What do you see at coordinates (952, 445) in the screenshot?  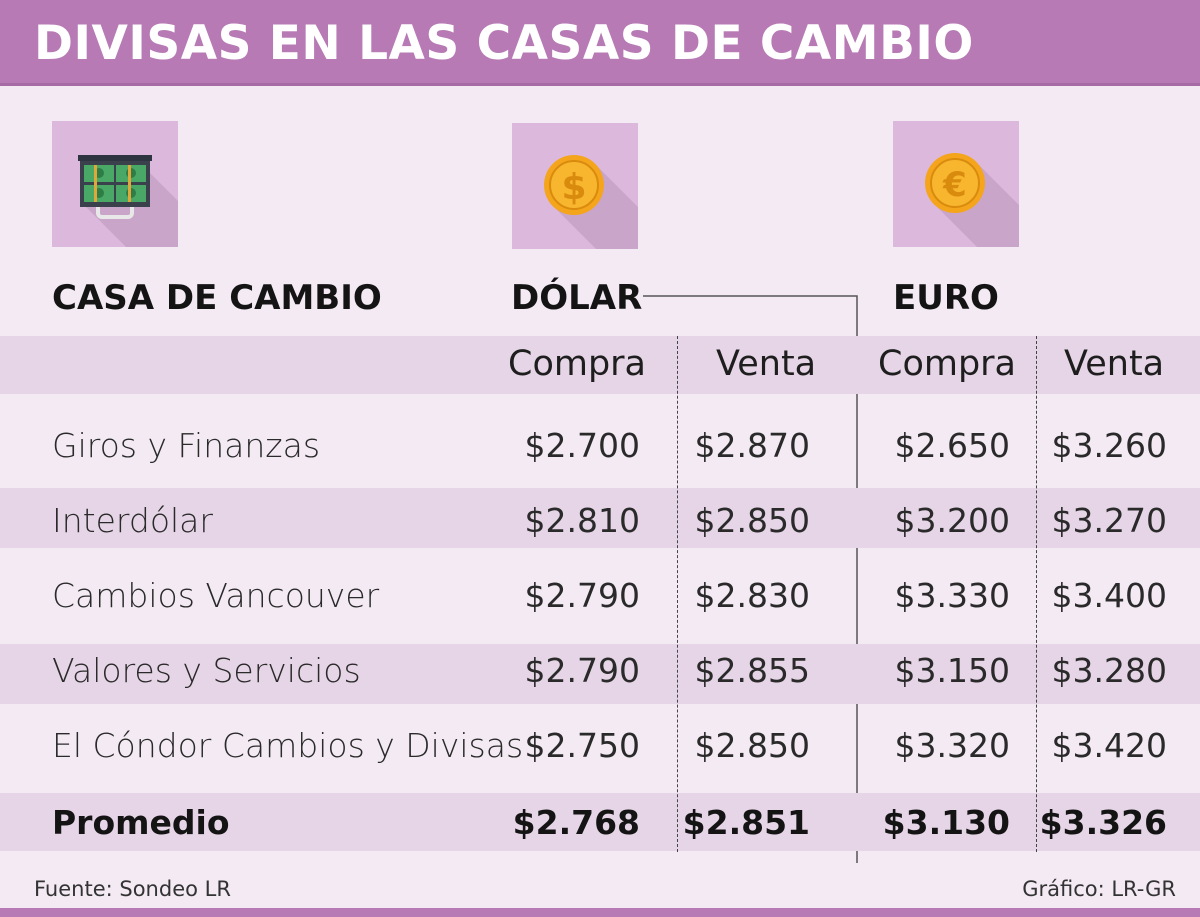 I see `euro-buy-cell: $2.650` at bounding box center [952, 445].